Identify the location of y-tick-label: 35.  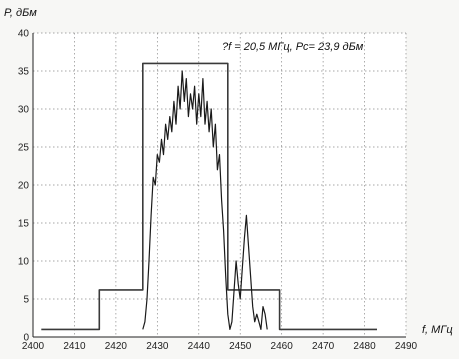
(24, 72).